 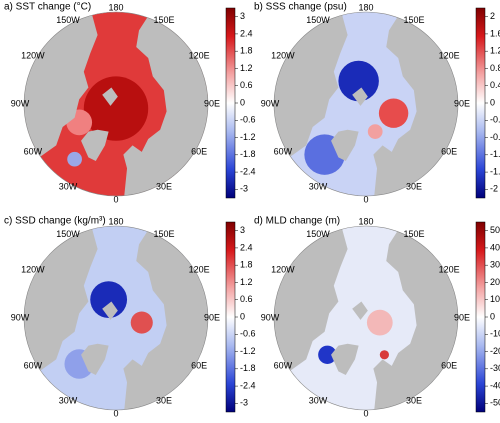 I want to click on panel-title: b) SSS change (psu), so click(x=300, y=7).